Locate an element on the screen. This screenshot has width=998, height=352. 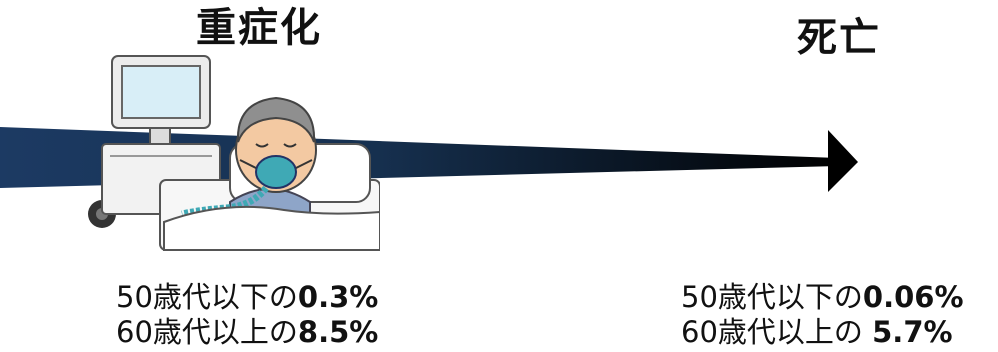
ventilator-tube-icon is located at coordinates (225, 201).